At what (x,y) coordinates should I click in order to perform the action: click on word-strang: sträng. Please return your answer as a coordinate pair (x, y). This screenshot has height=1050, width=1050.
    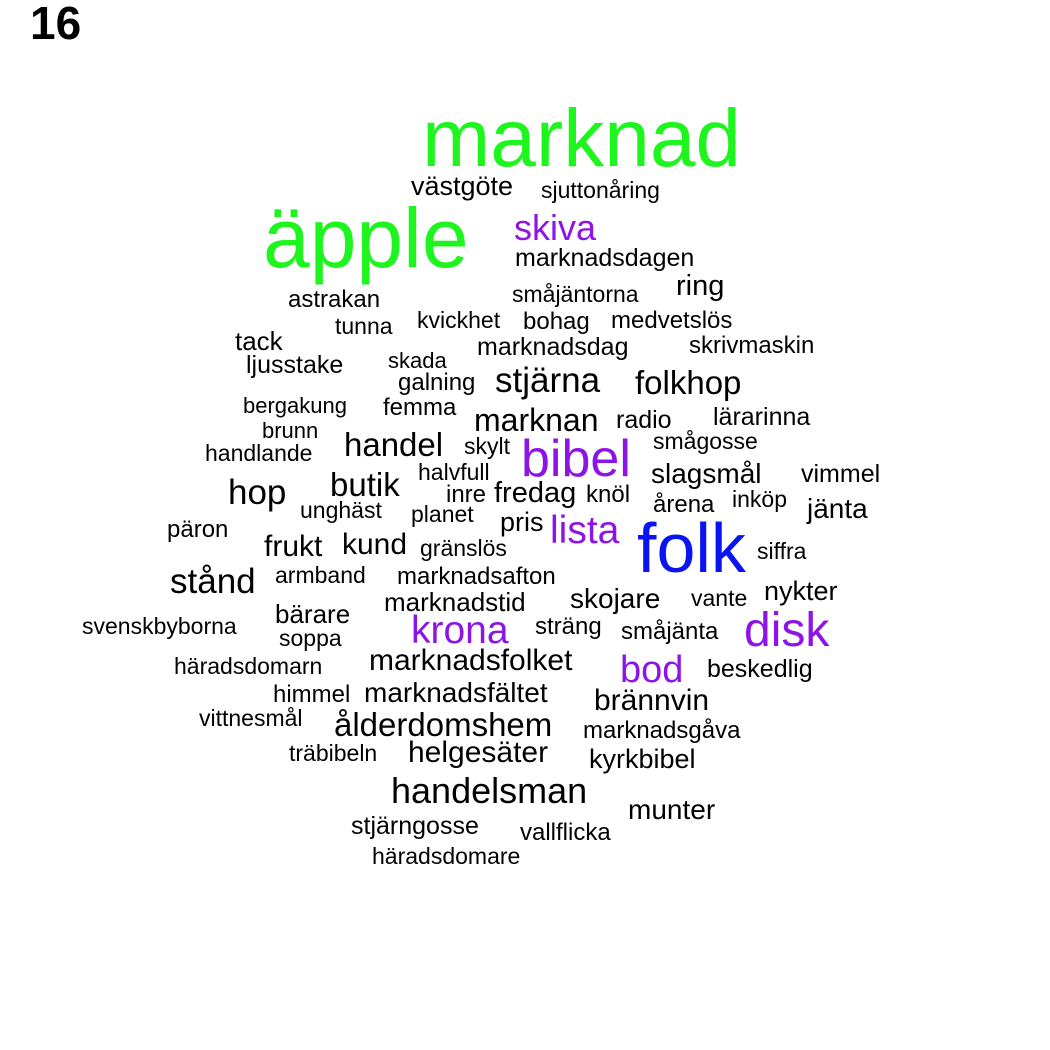
    Looking at the image, I should click on (568, 626).